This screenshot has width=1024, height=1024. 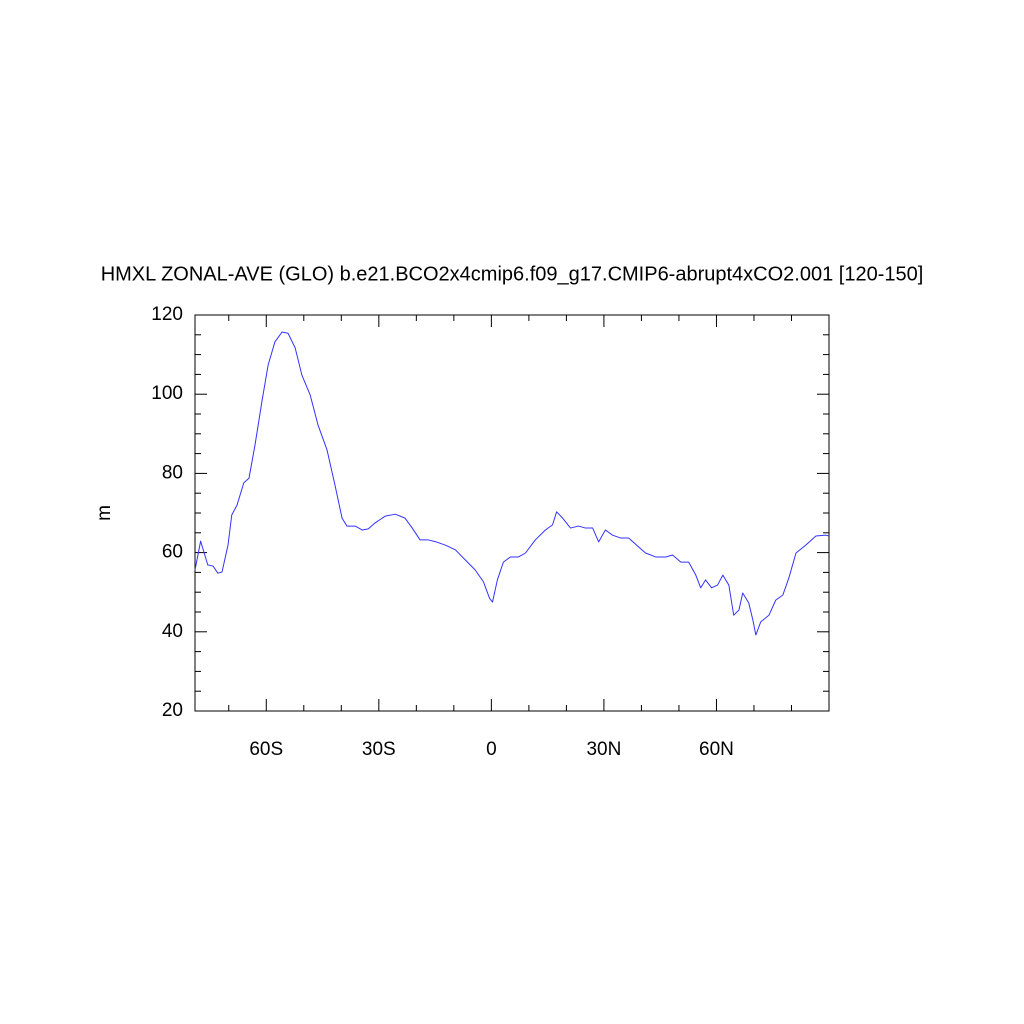 What do you see at coordinates (167, 393) in the screenshot?
I see `y-tick-label: 100` at bounding box center [167, 393].